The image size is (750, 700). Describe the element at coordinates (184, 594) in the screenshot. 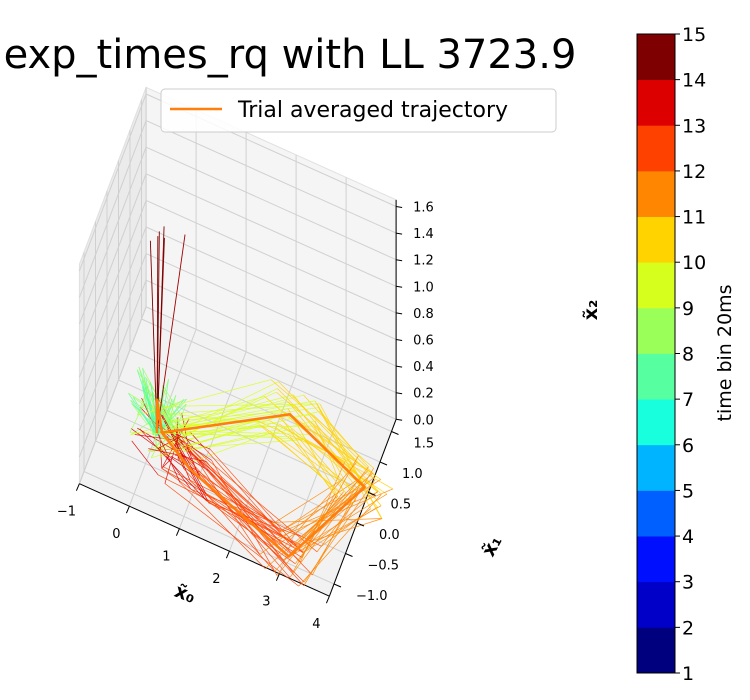

I see `x-axis-label: x̃₀` at that location.